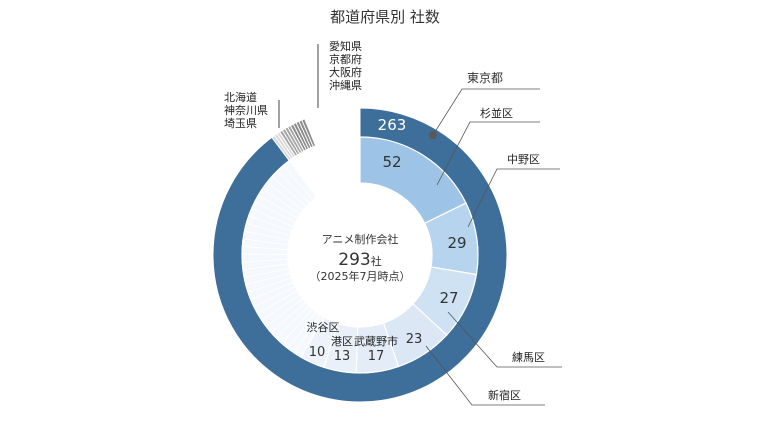 Image resolution: width=770 pixels, height=433 pixels. Describe the element at coordinates (240, 97) in the screenshot. I see `group-b-line-1: 北海道` at that location.